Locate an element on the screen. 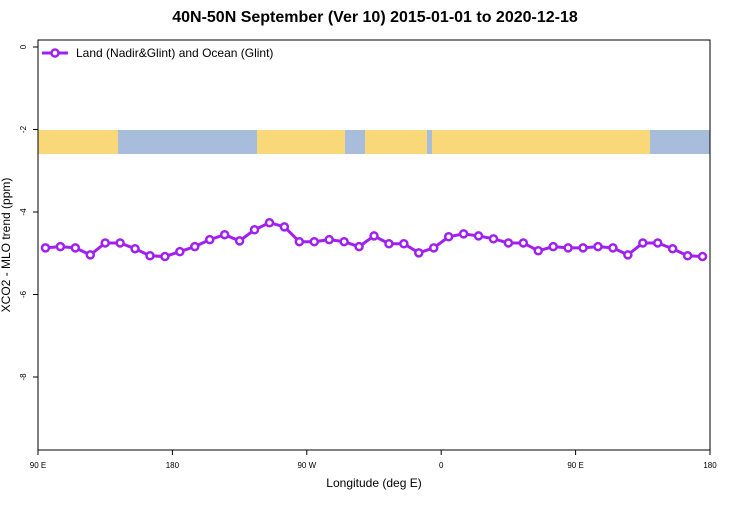 Image resolution: width=750 pixels, height=505 pixels. x-axis-label: Longitude (deg E) is located at coordinates (373, 483).